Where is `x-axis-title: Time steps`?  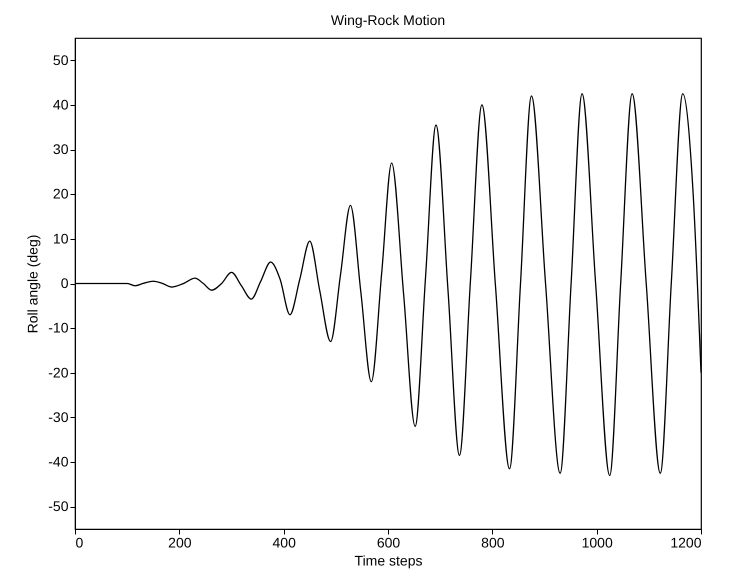
x-axis-title: Time steps is located at coordinates (388, 560).